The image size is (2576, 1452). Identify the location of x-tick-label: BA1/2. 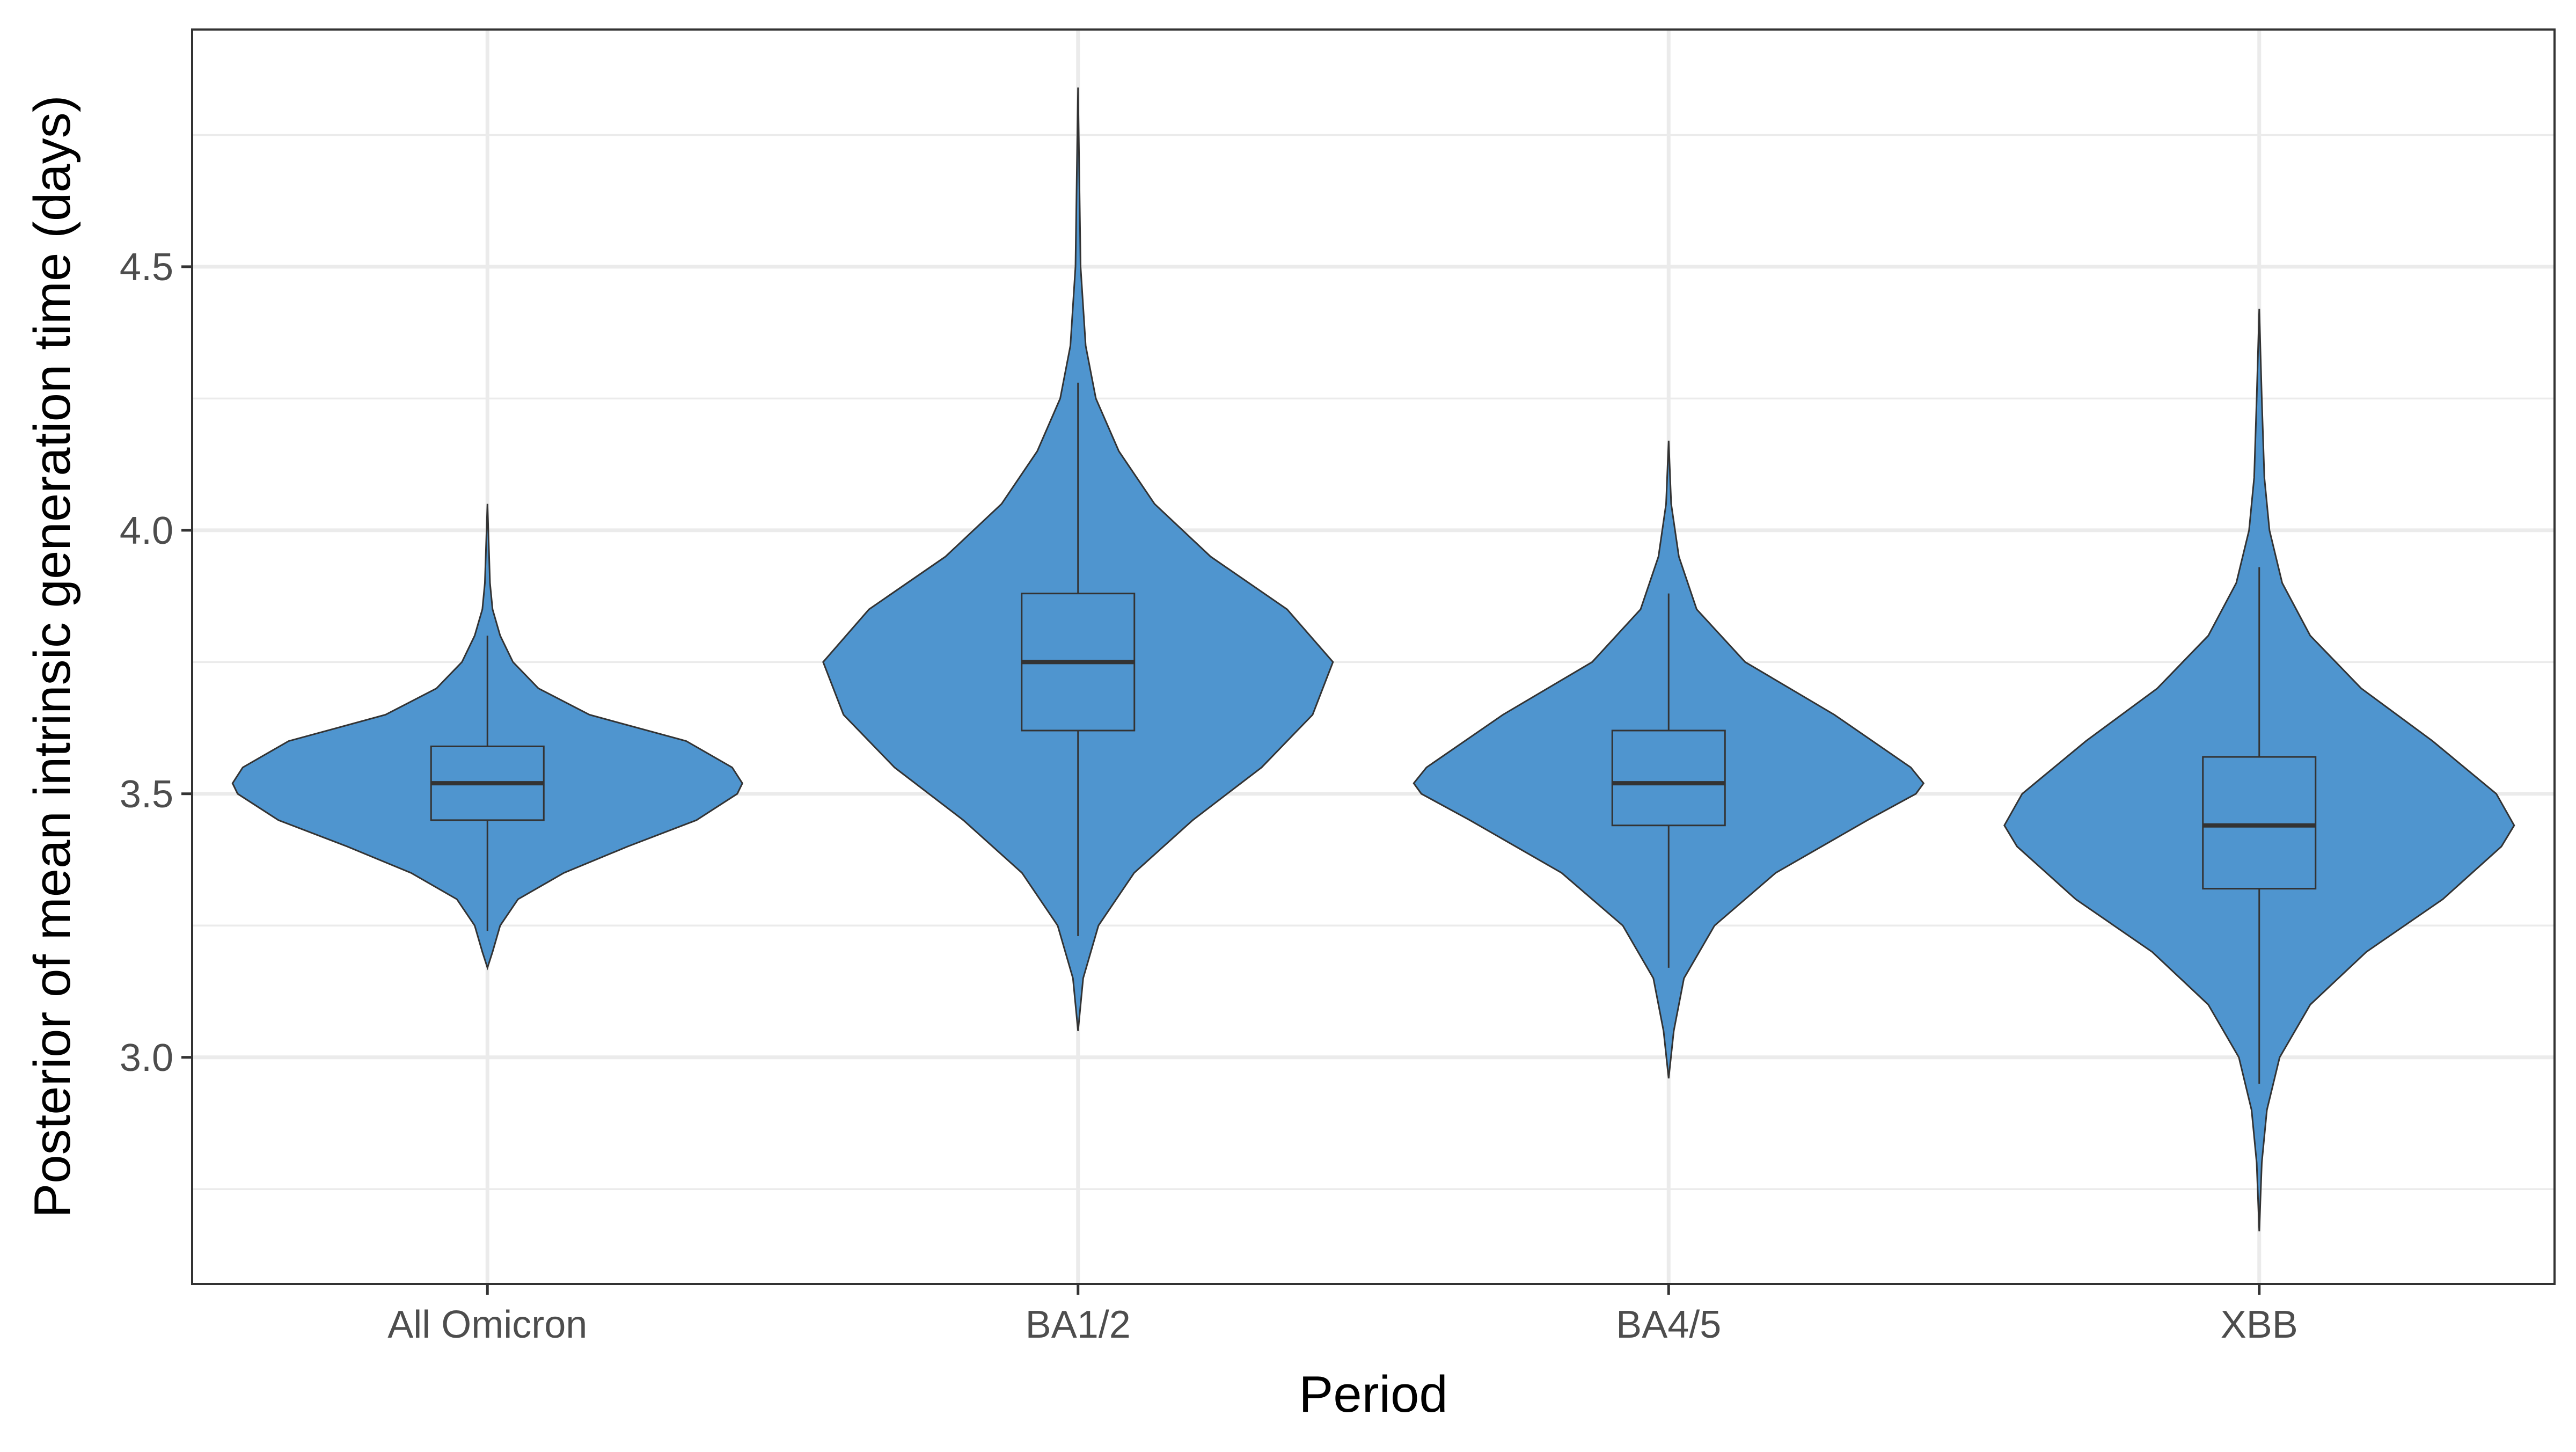
(1078, 1324).